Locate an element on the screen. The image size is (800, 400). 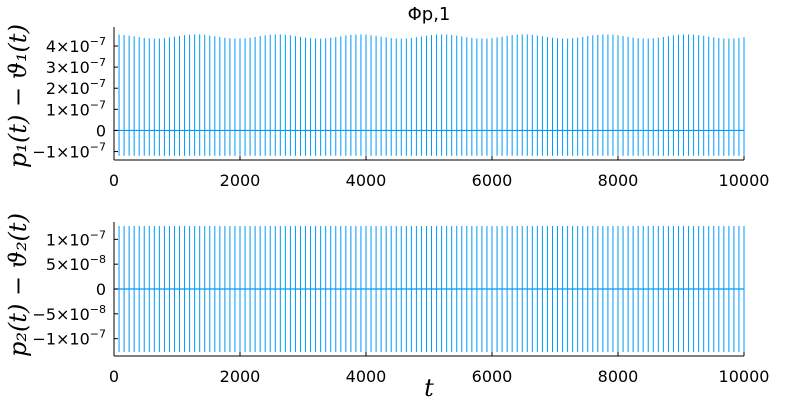
panel-2-x-ticks: 0 2000 4000 6000 8000 10000 is located at coordinates (439, 369).